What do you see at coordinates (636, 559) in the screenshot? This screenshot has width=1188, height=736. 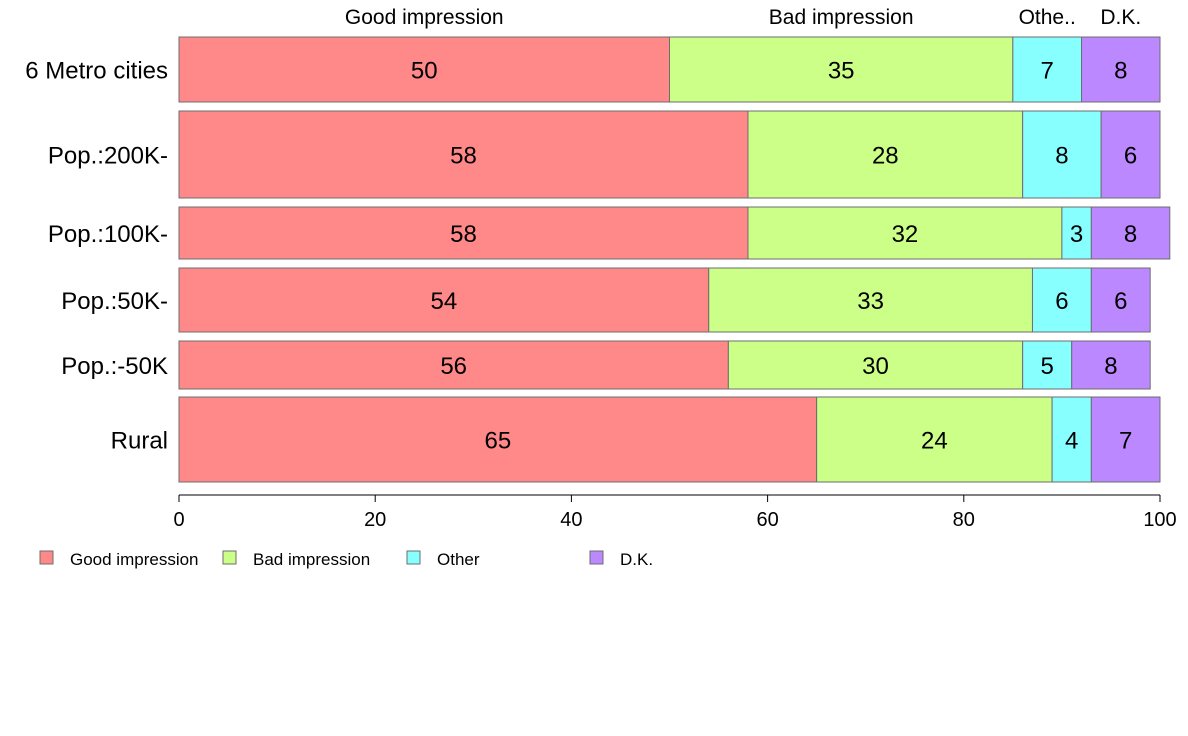 I see `legend-label: D.K.` at bounding box center [636, 559].